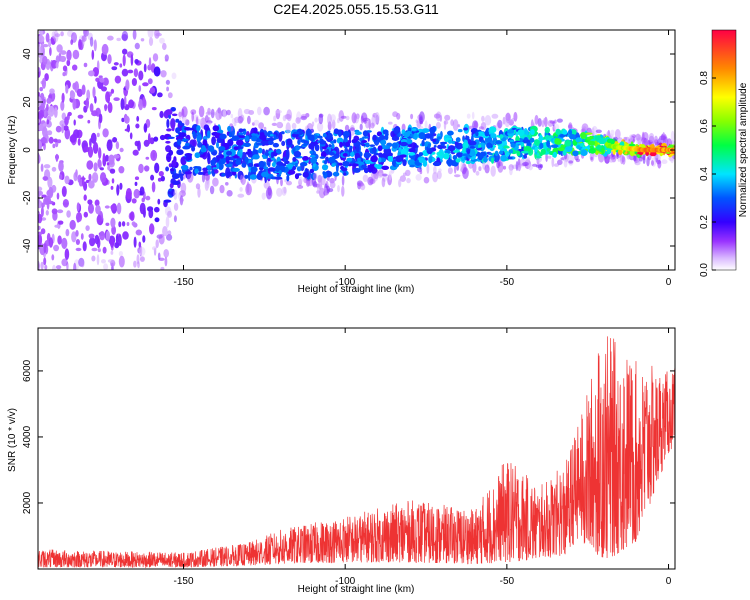 This screenshot has height=600, width=750. I want to click on spectrogram-x-label: Height of straight line (km), so click(356, 289).